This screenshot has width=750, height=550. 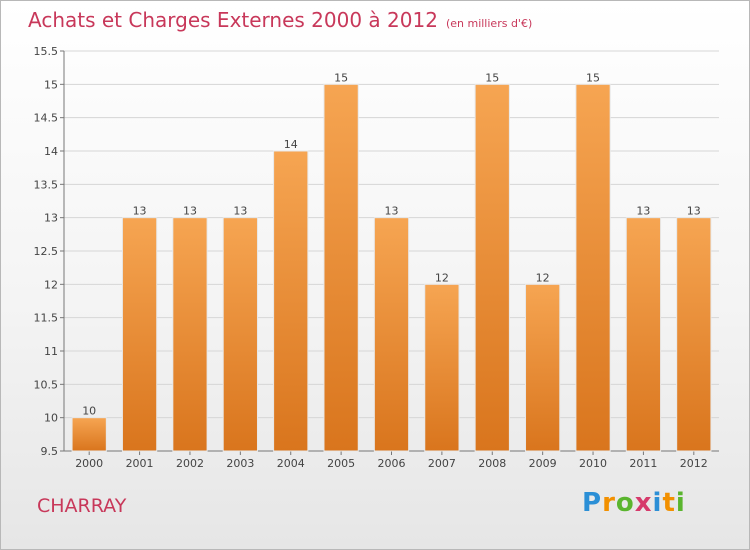 I want to click on y-tick-label: 14.5, so click(x=46, y=118).